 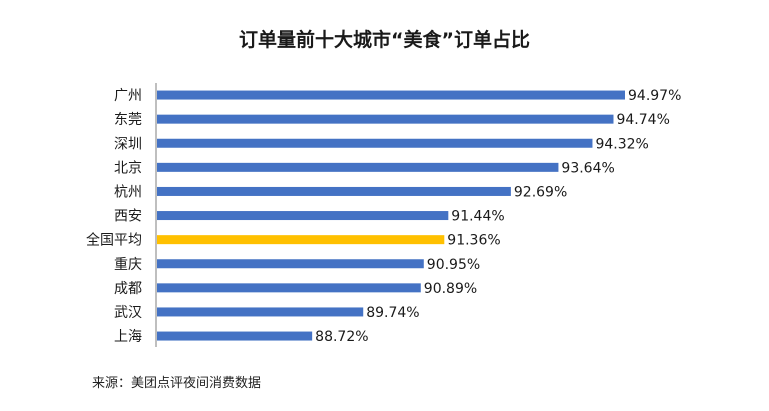 What do you see at coordinates (341, 337) in the screenshot?
I see `value-label: 88.72%` at bounding box center [341, 337].